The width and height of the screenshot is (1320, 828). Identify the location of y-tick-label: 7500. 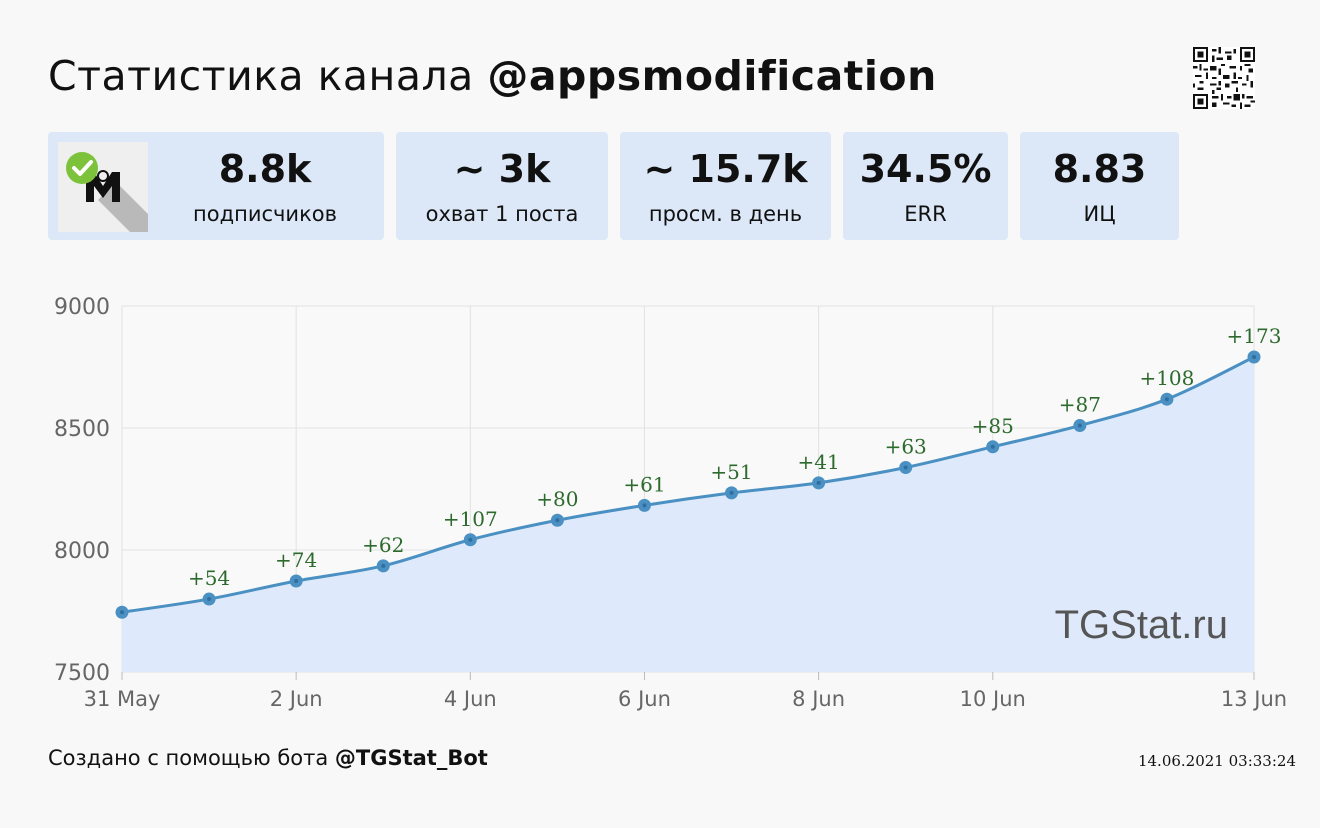
(82, 673).